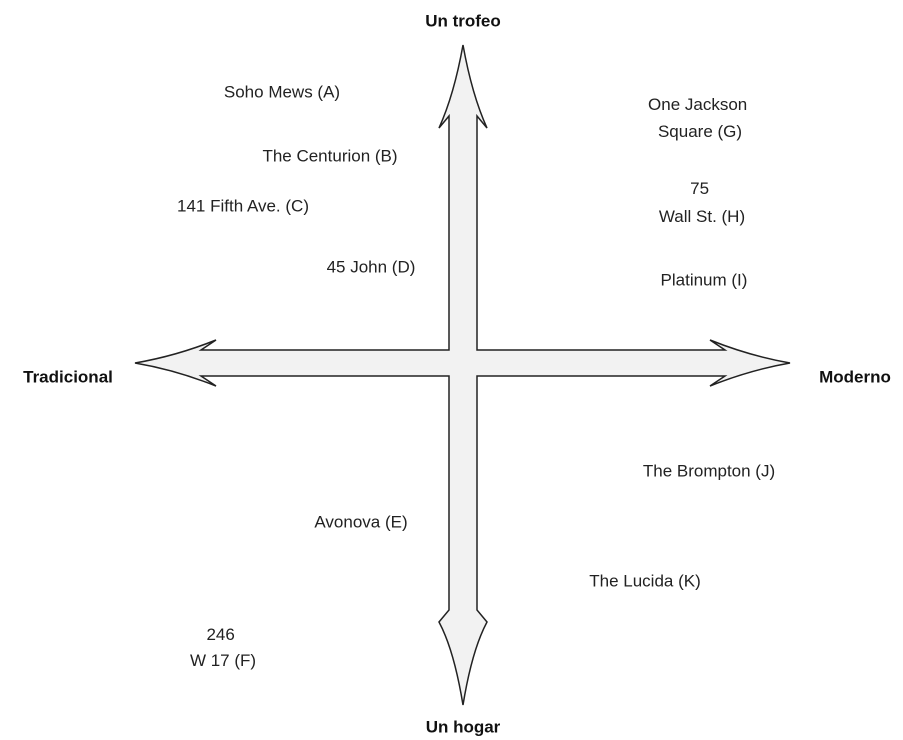  I want to click on item-label: The Lucida (K), so click(645, 580).